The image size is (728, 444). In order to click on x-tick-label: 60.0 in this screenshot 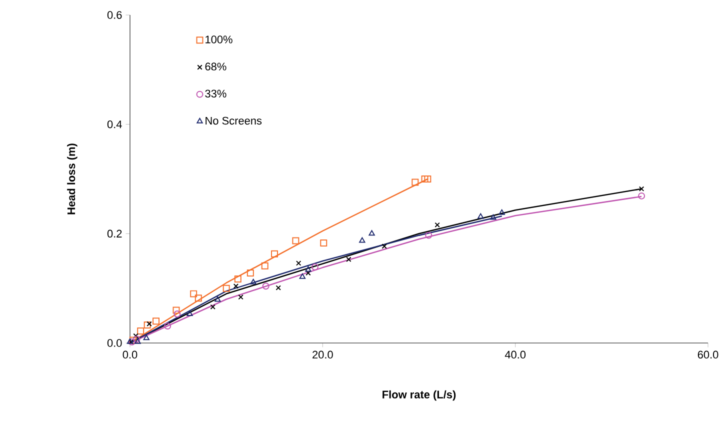, I will do `click(708, 354)`.